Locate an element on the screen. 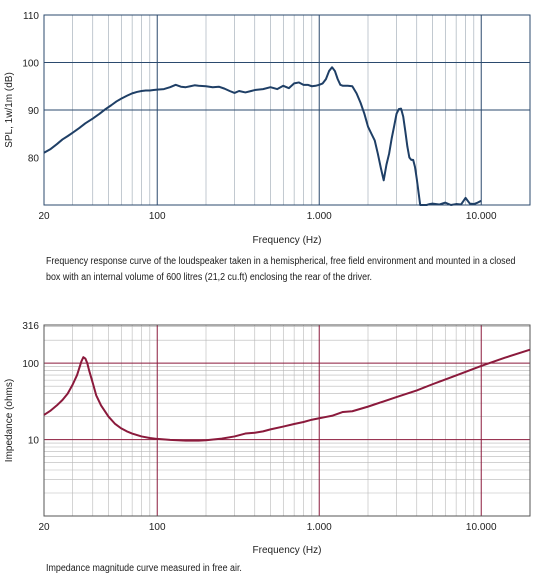 This screenshot has width=535, height=580. impedance-y-axis-label: Impedance (ohms) is located at coordinates (9, 420).